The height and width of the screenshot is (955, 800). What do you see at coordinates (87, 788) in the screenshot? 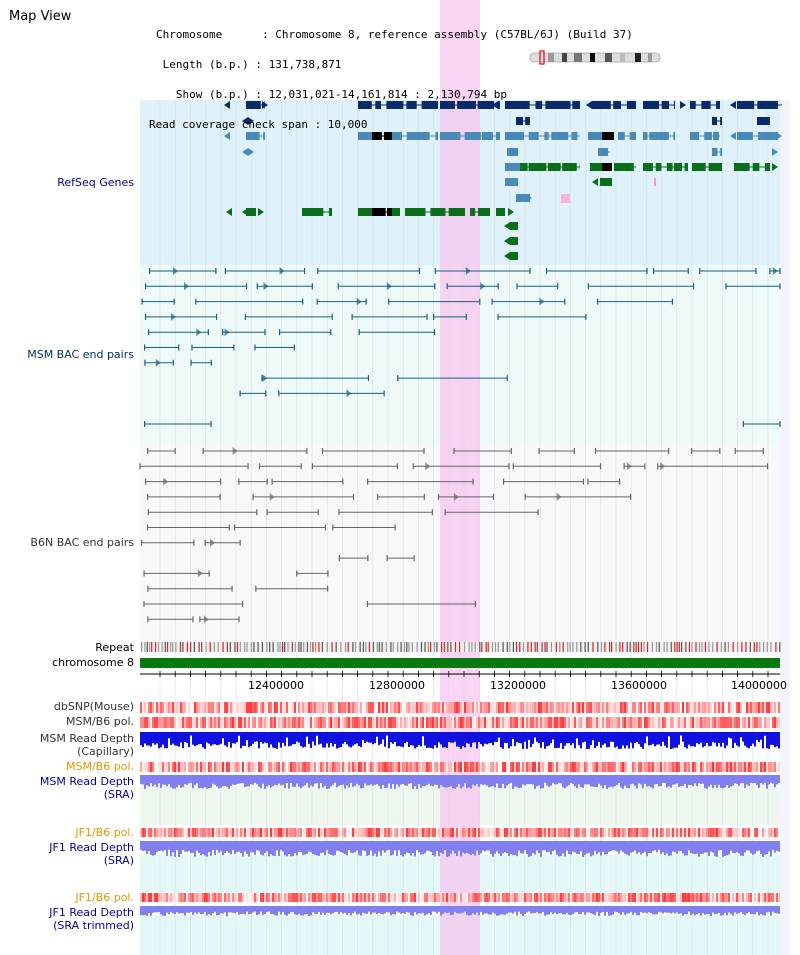
I see `msm-read-depth-sra-label: MSM Read Depth (SRA)` at bounding box center [87, 788].